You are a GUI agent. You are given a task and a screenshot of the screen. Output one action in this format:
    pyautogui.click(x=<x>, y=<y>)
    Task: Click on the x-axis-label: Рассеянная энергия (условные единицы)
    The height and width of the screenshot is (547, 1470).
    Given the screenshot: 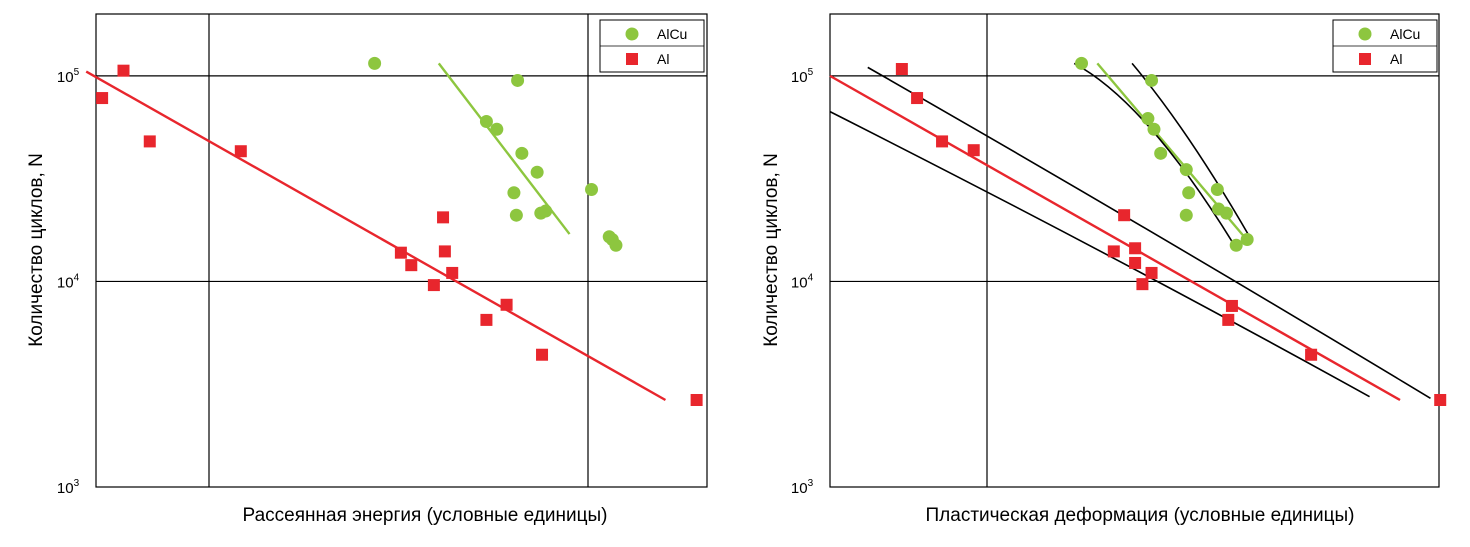 What is the action you would take?
    pyautogui.click(x=425, y=515)
    